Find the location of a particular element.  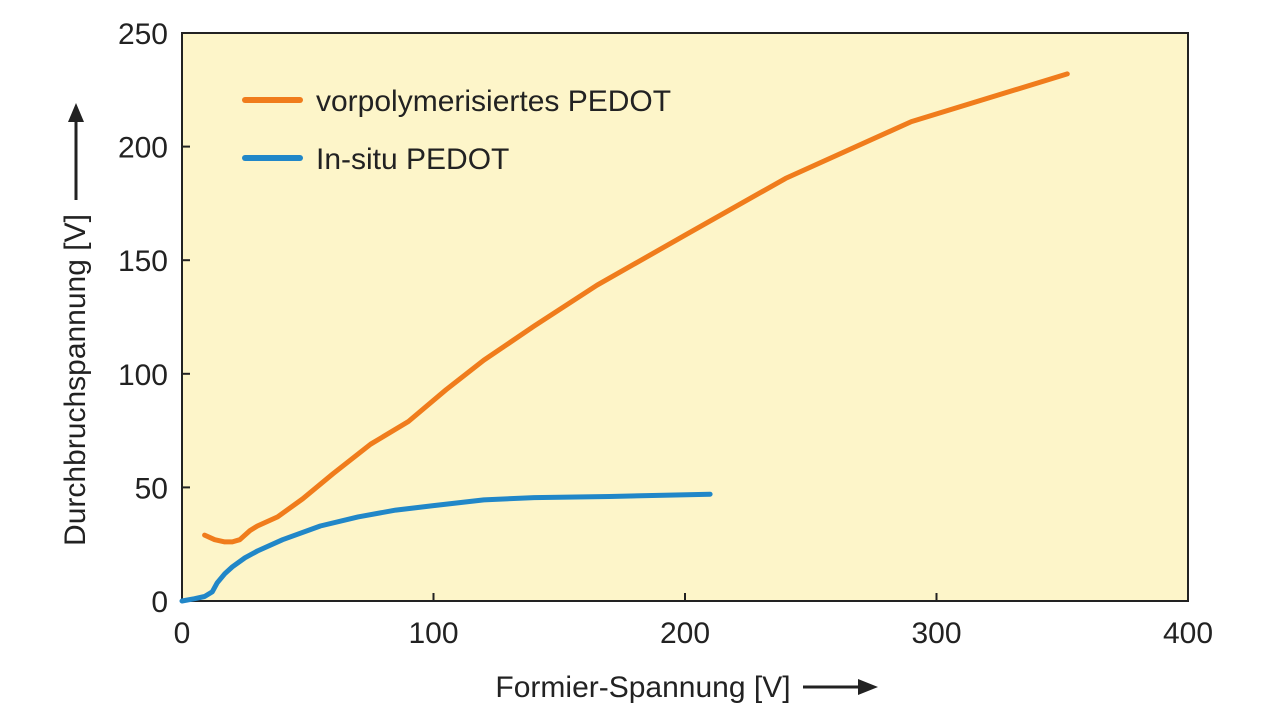

x-tick-label: 300 is located at coordinates (936, 633).